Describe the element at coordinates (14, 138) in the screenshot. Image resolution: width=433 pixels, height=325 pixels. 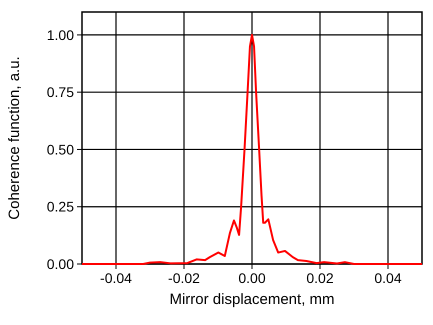
I see `y-axis-title: Coherence function, a.u.` at that location.